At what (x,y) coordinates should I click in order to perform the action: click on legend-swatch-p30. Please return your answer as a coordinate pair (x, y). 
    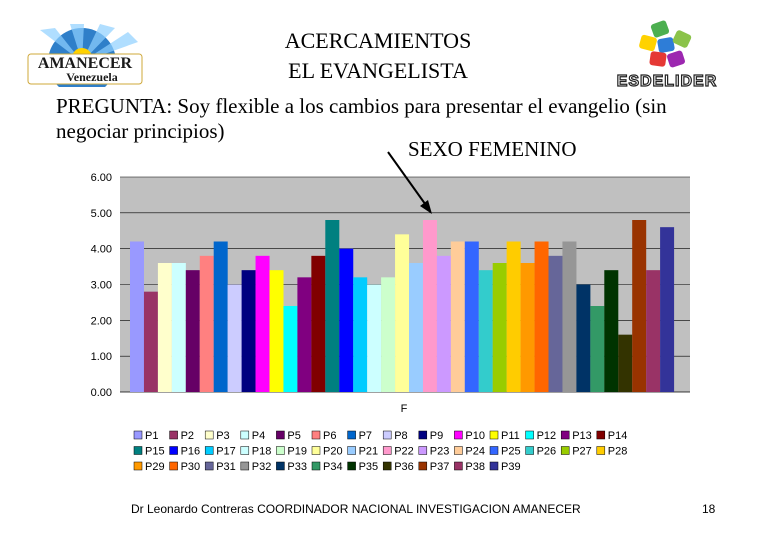
    Looking at the image, I should click on (173, 466).